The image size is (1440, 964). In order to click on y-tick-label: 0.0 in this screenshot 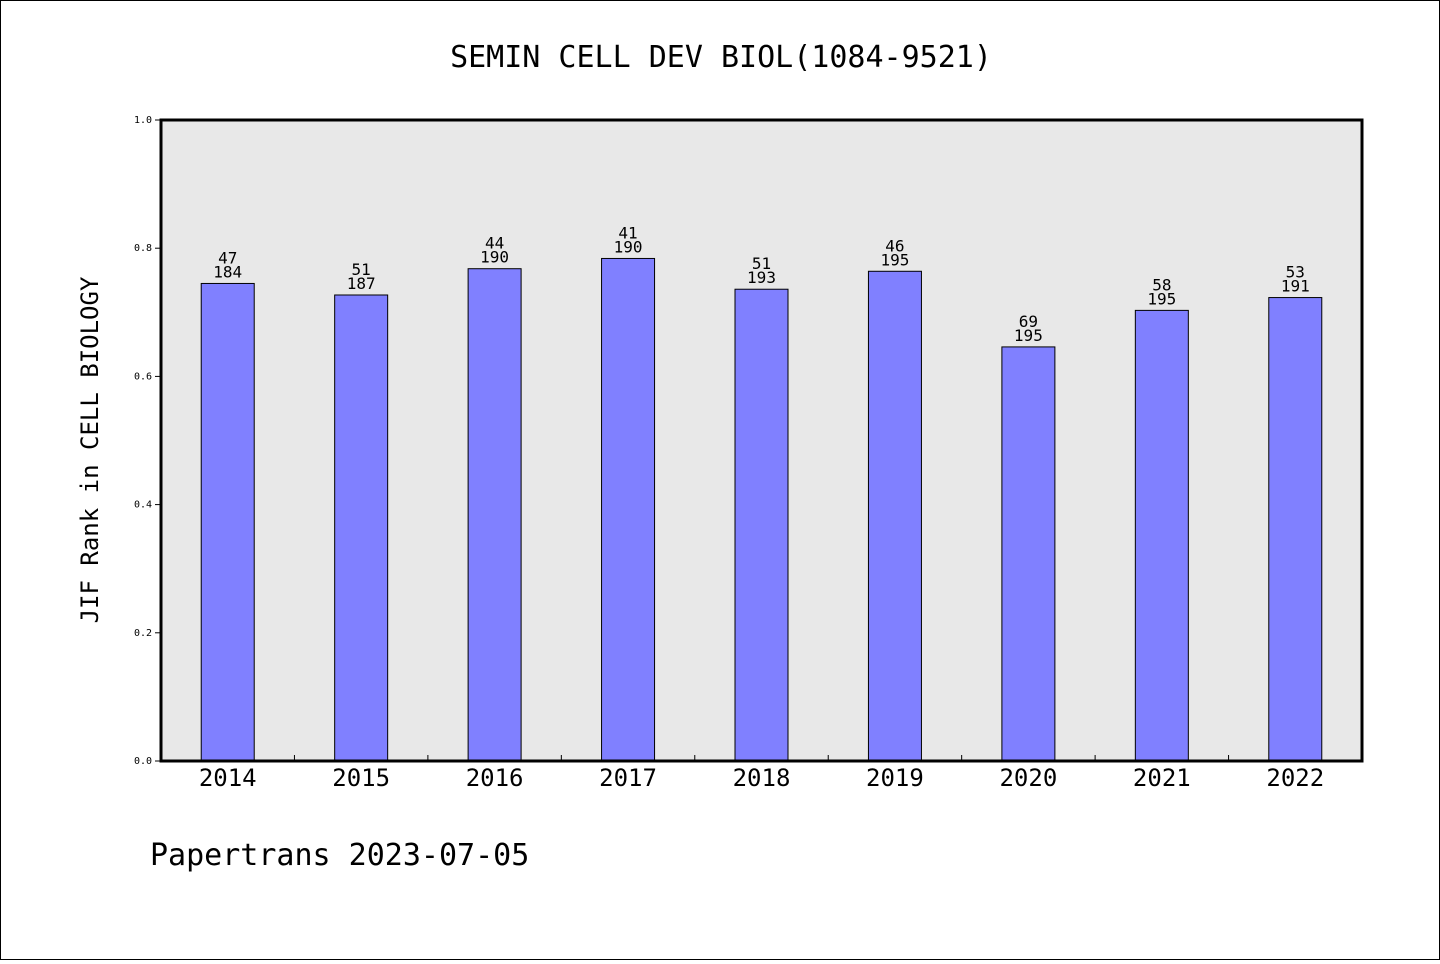, I will do `click(143, 761)`.